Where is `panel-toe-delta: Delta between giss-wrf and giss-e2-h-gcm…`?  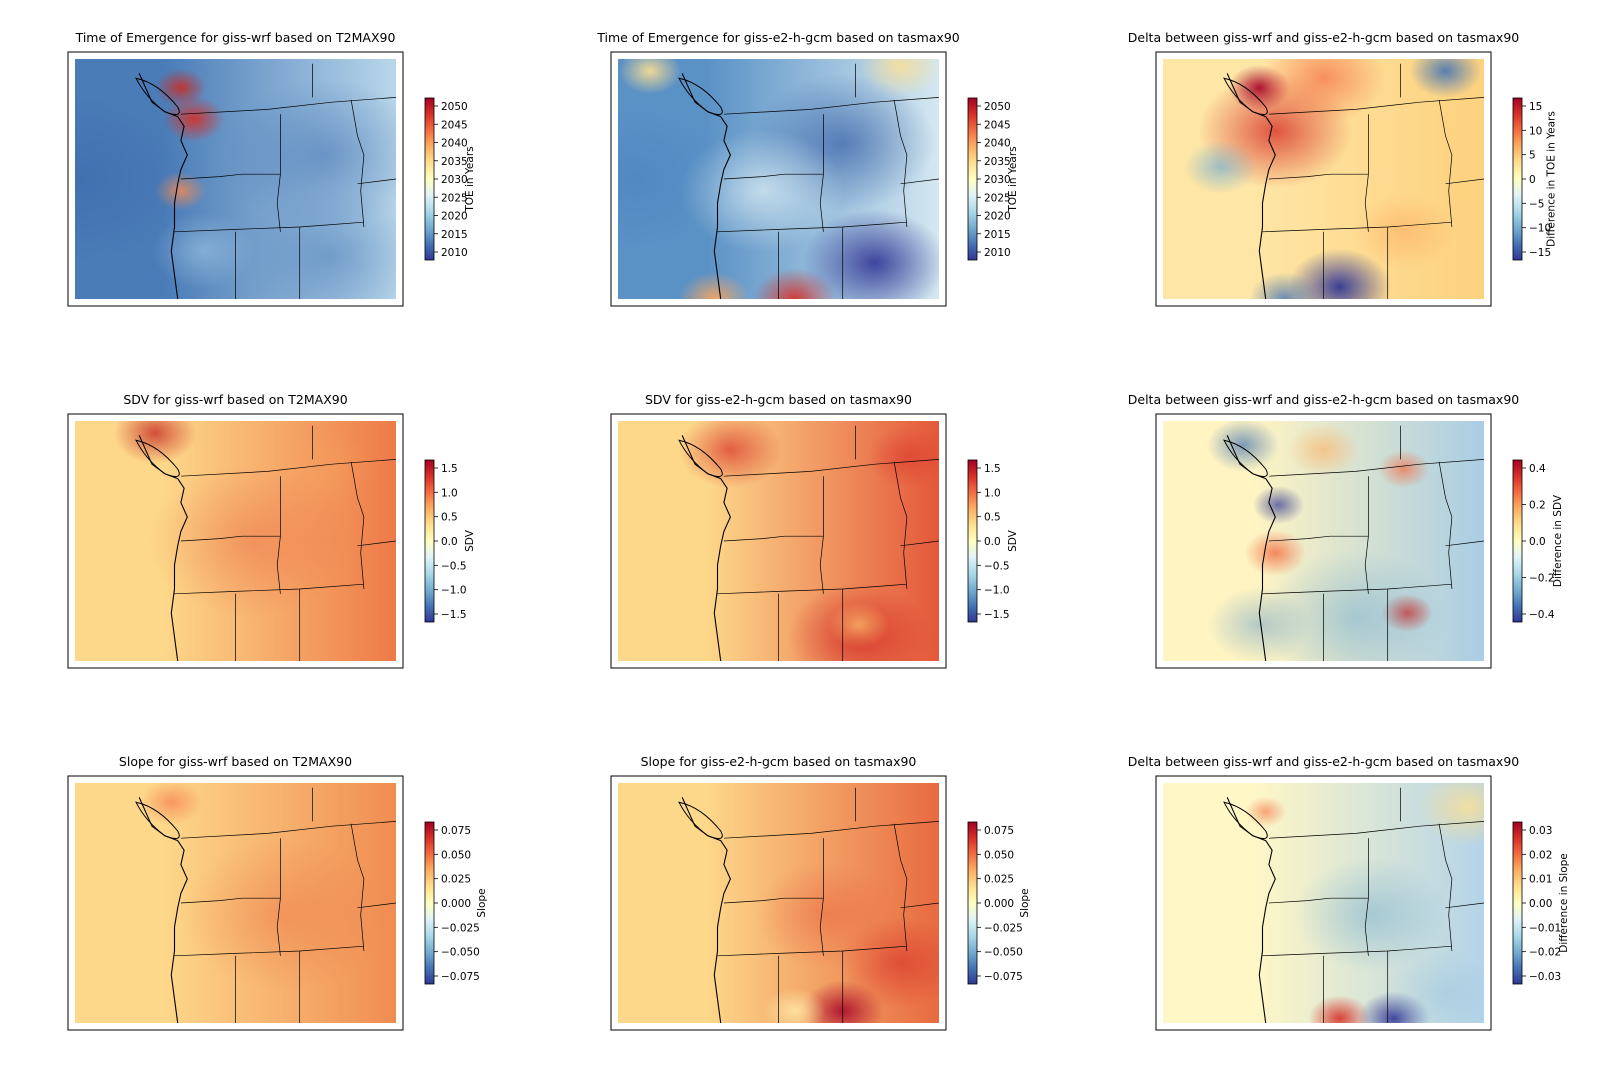 panel-toe-delta: Delta between giss-wrf and giss-e2-h-gcm… is located at coordinates (1343, 168).